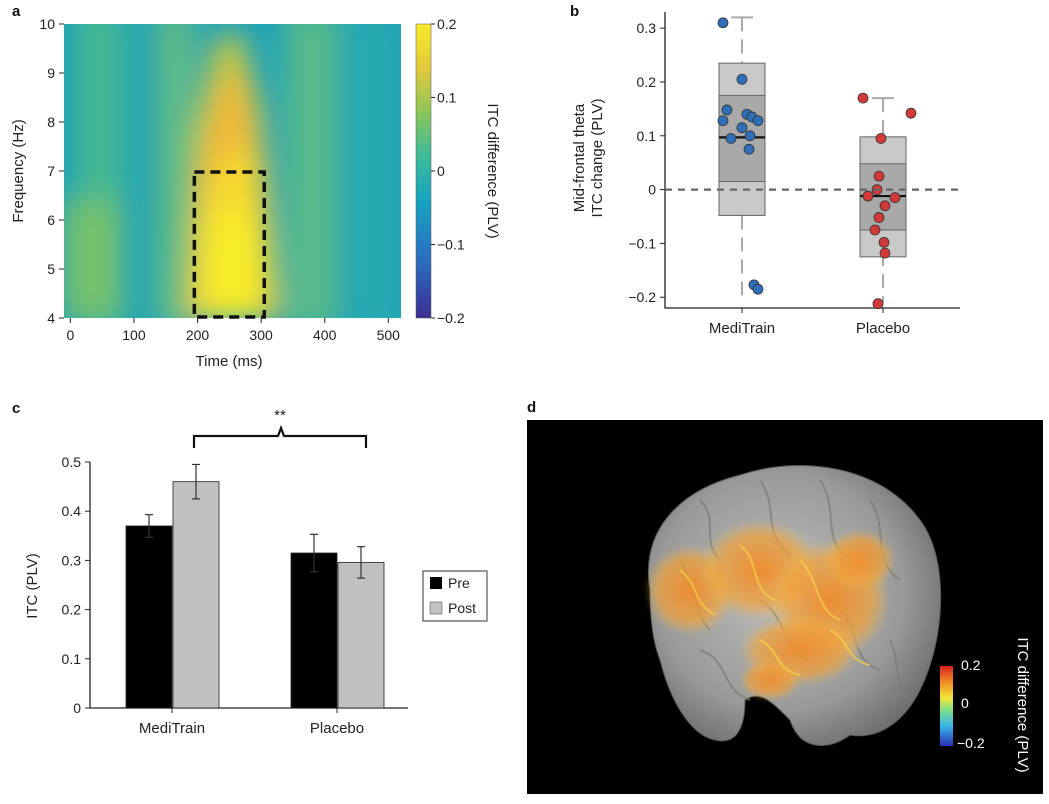 This screenshot has width=1049, height=804. Describe the element at coordinates (423, 171) in the screenshot. I see `heatmap-colorbar` at that location.